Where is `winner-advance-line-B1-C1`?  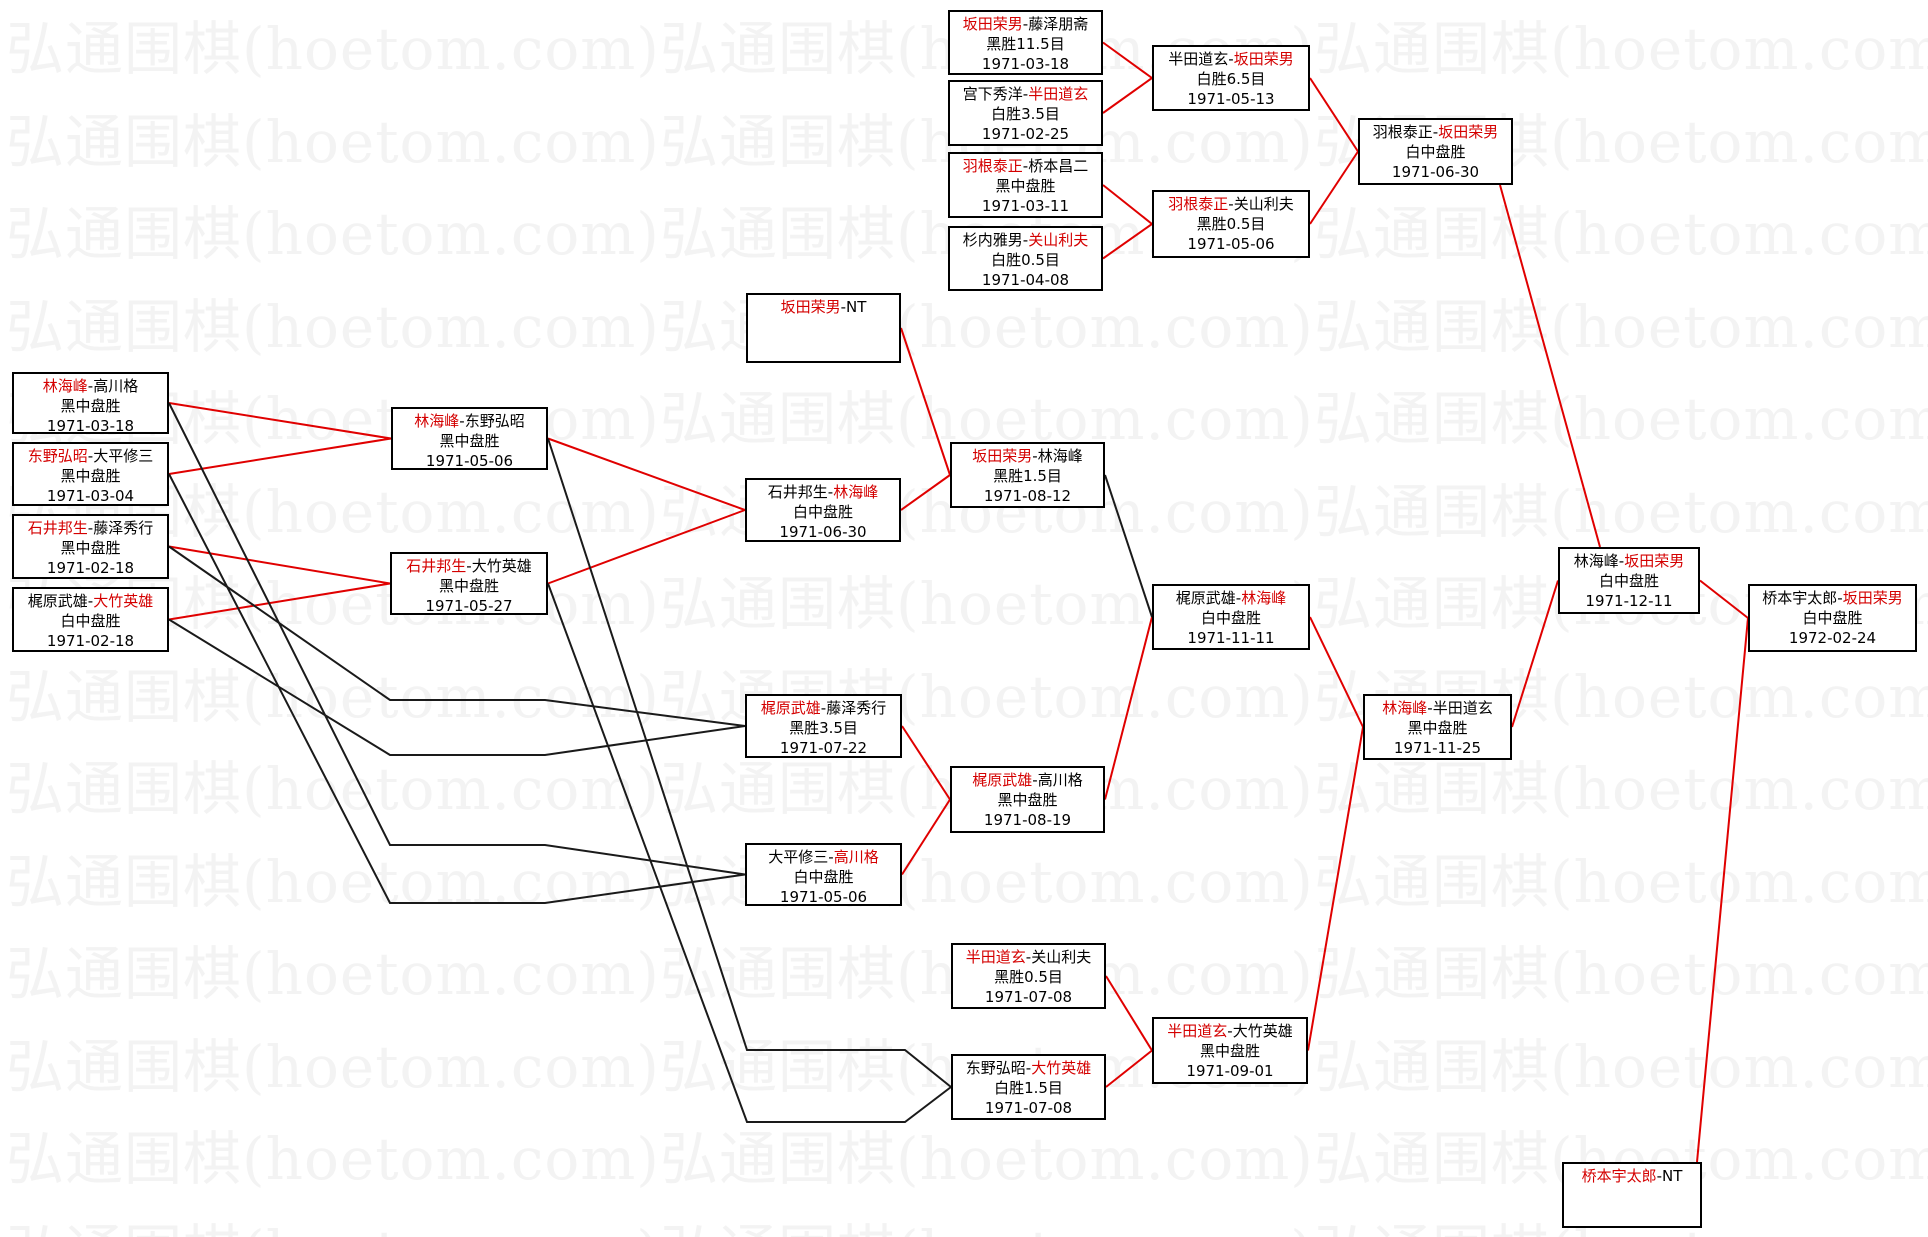 winner-advance-line-B1-C1 is located at coordinates (1334, 115).